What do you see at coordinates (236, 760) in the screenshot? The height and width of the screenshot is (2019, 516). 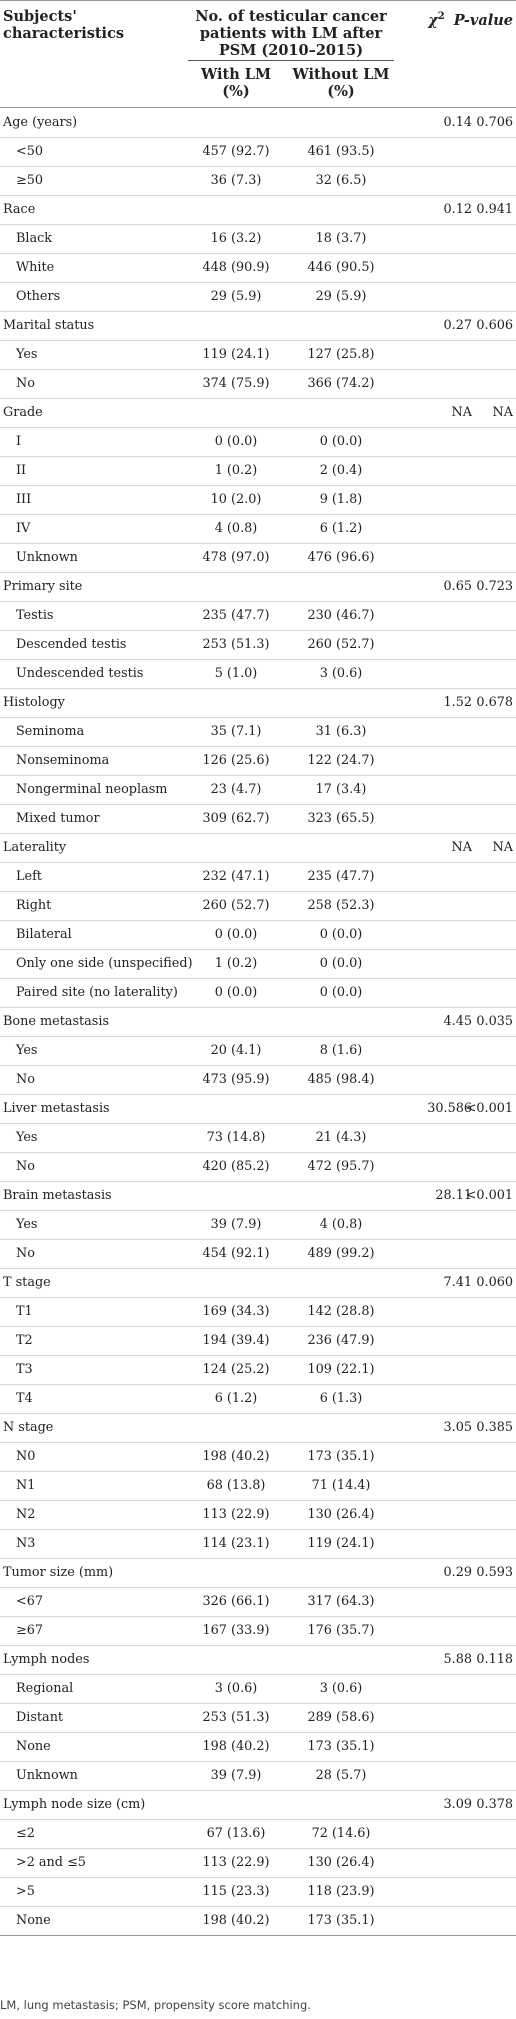 I see `with-lm-value: 126 (25.6)` at bounding box center [236, 760].